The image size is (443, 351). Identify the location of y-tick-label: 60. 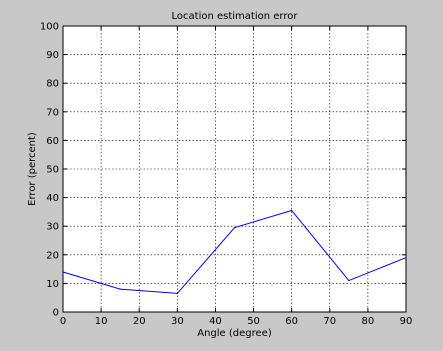
(52, 141).